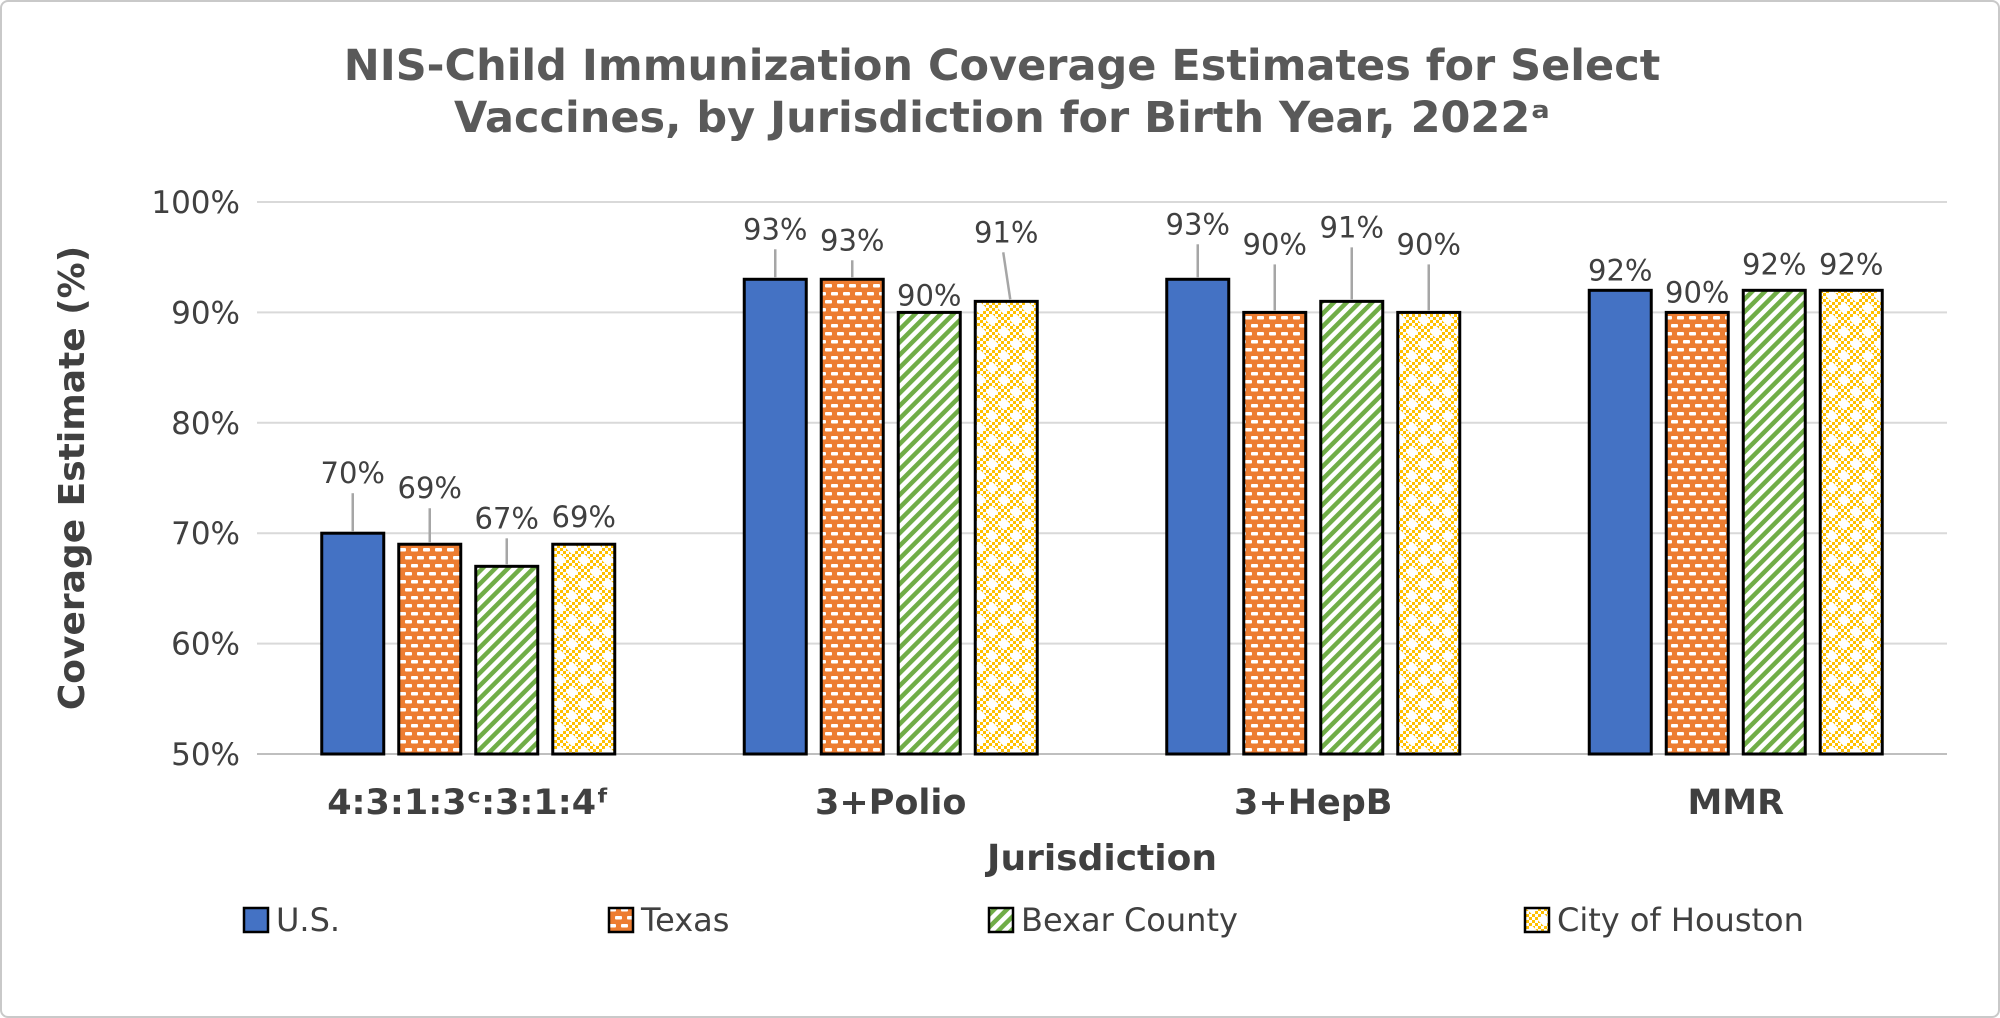 The width and height of the screenshot is (2000, 1018). Describe the element at coordinates (205, 645) in the screenshot. I see `y-tick-label-60: 60%` at that location.